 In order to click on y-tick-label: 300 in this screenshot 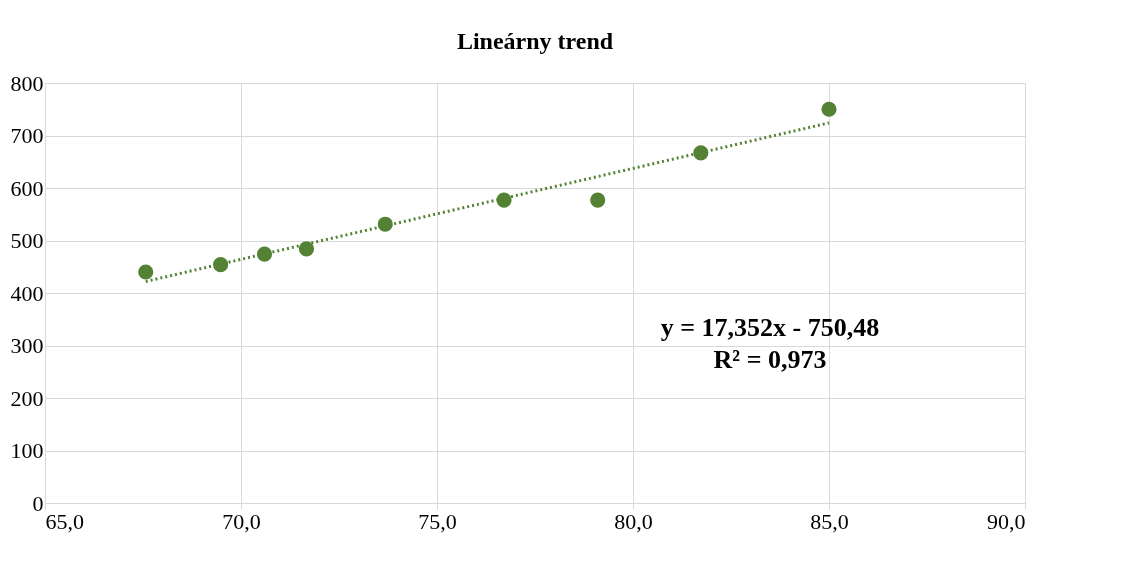, I will do `click(27, 345)`.